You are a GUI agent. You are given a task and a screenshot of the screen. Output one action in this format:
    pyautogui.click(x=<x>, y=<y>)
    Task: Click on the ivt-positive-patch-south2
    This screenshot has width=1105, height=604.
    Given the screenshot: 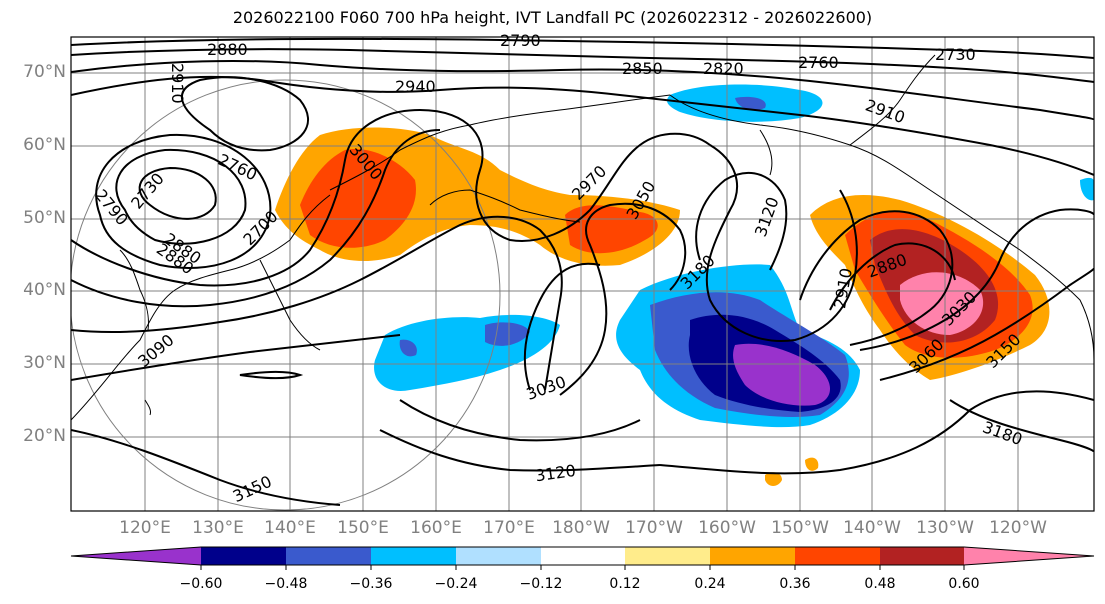 What is the action you would take?
    pyautogui.click(x=812, y=464)
    